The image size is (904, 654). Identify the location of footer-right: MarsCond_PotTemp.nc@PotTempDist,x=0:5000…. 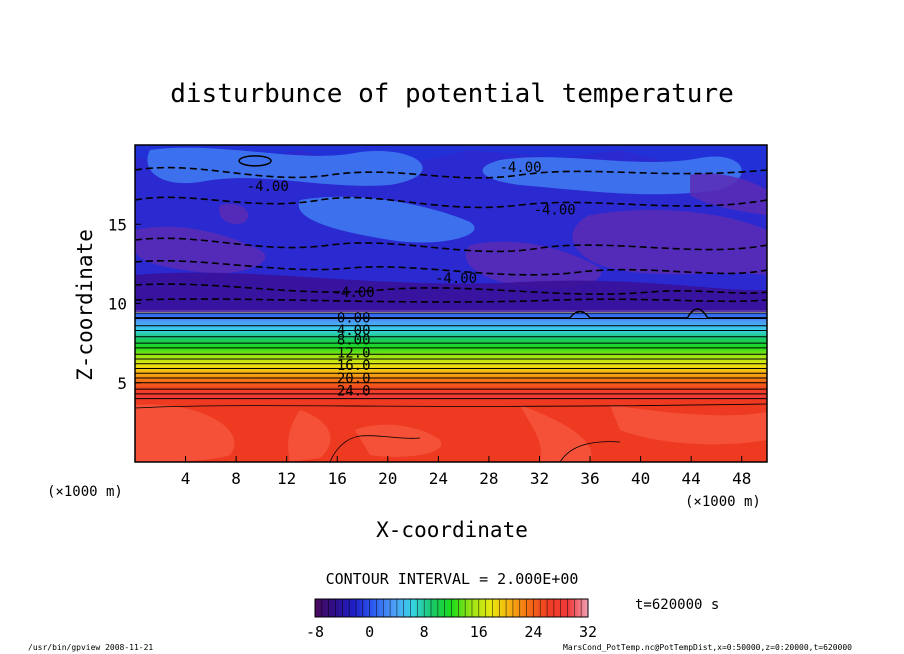
(707, 647).